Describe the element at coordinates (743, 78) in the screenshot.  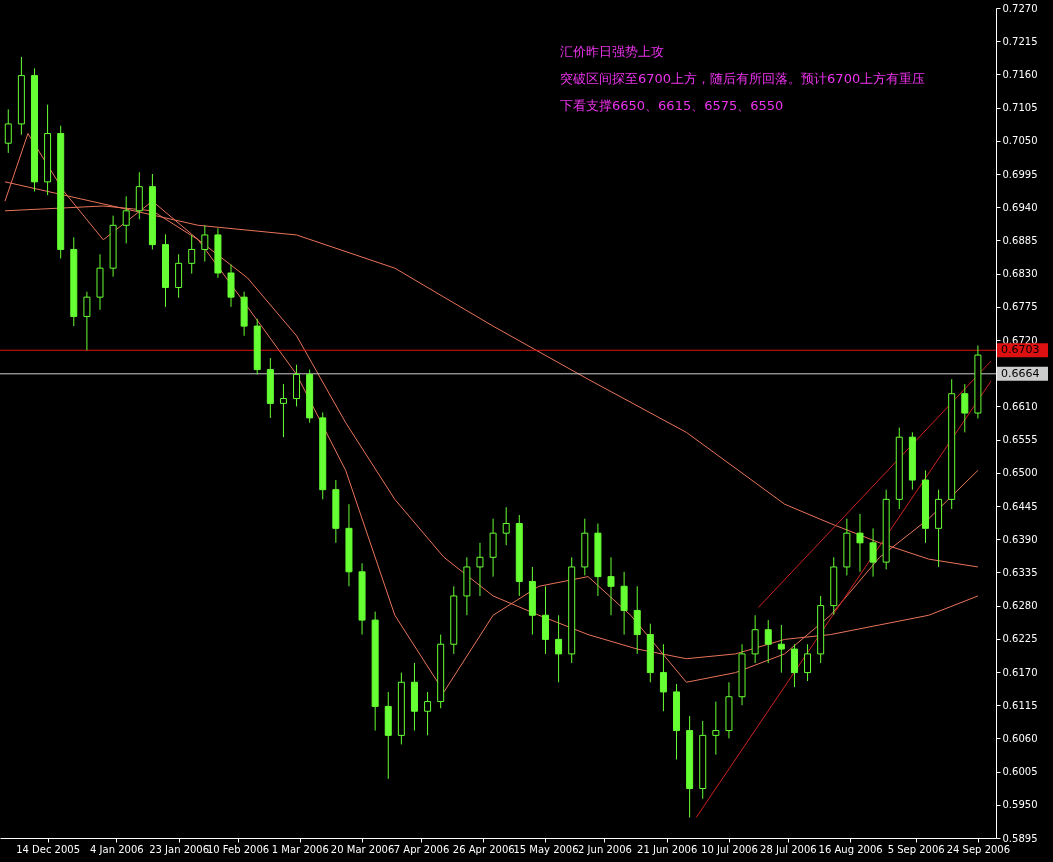
I see `annotation: 突破区间探至6700上方，随后有所回落。预计6700上方有重压` at that location.